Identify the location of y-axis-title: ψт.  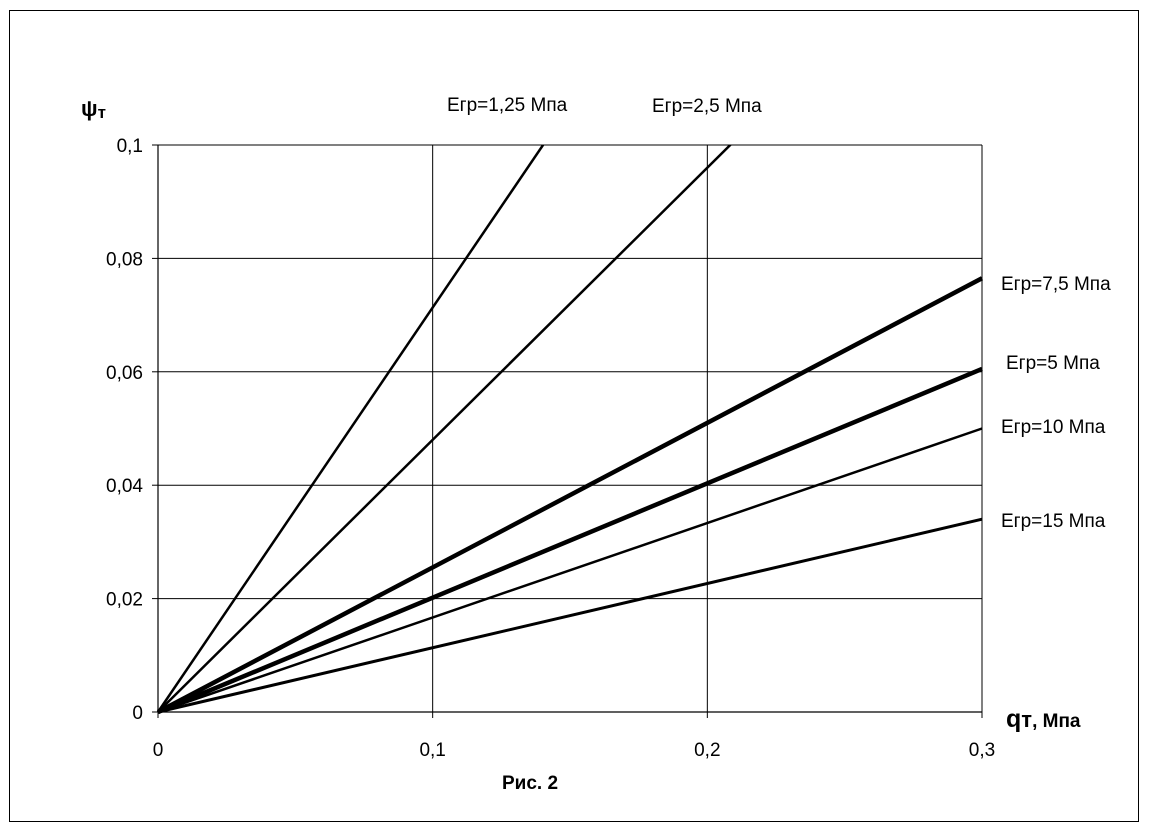
(93, 109).